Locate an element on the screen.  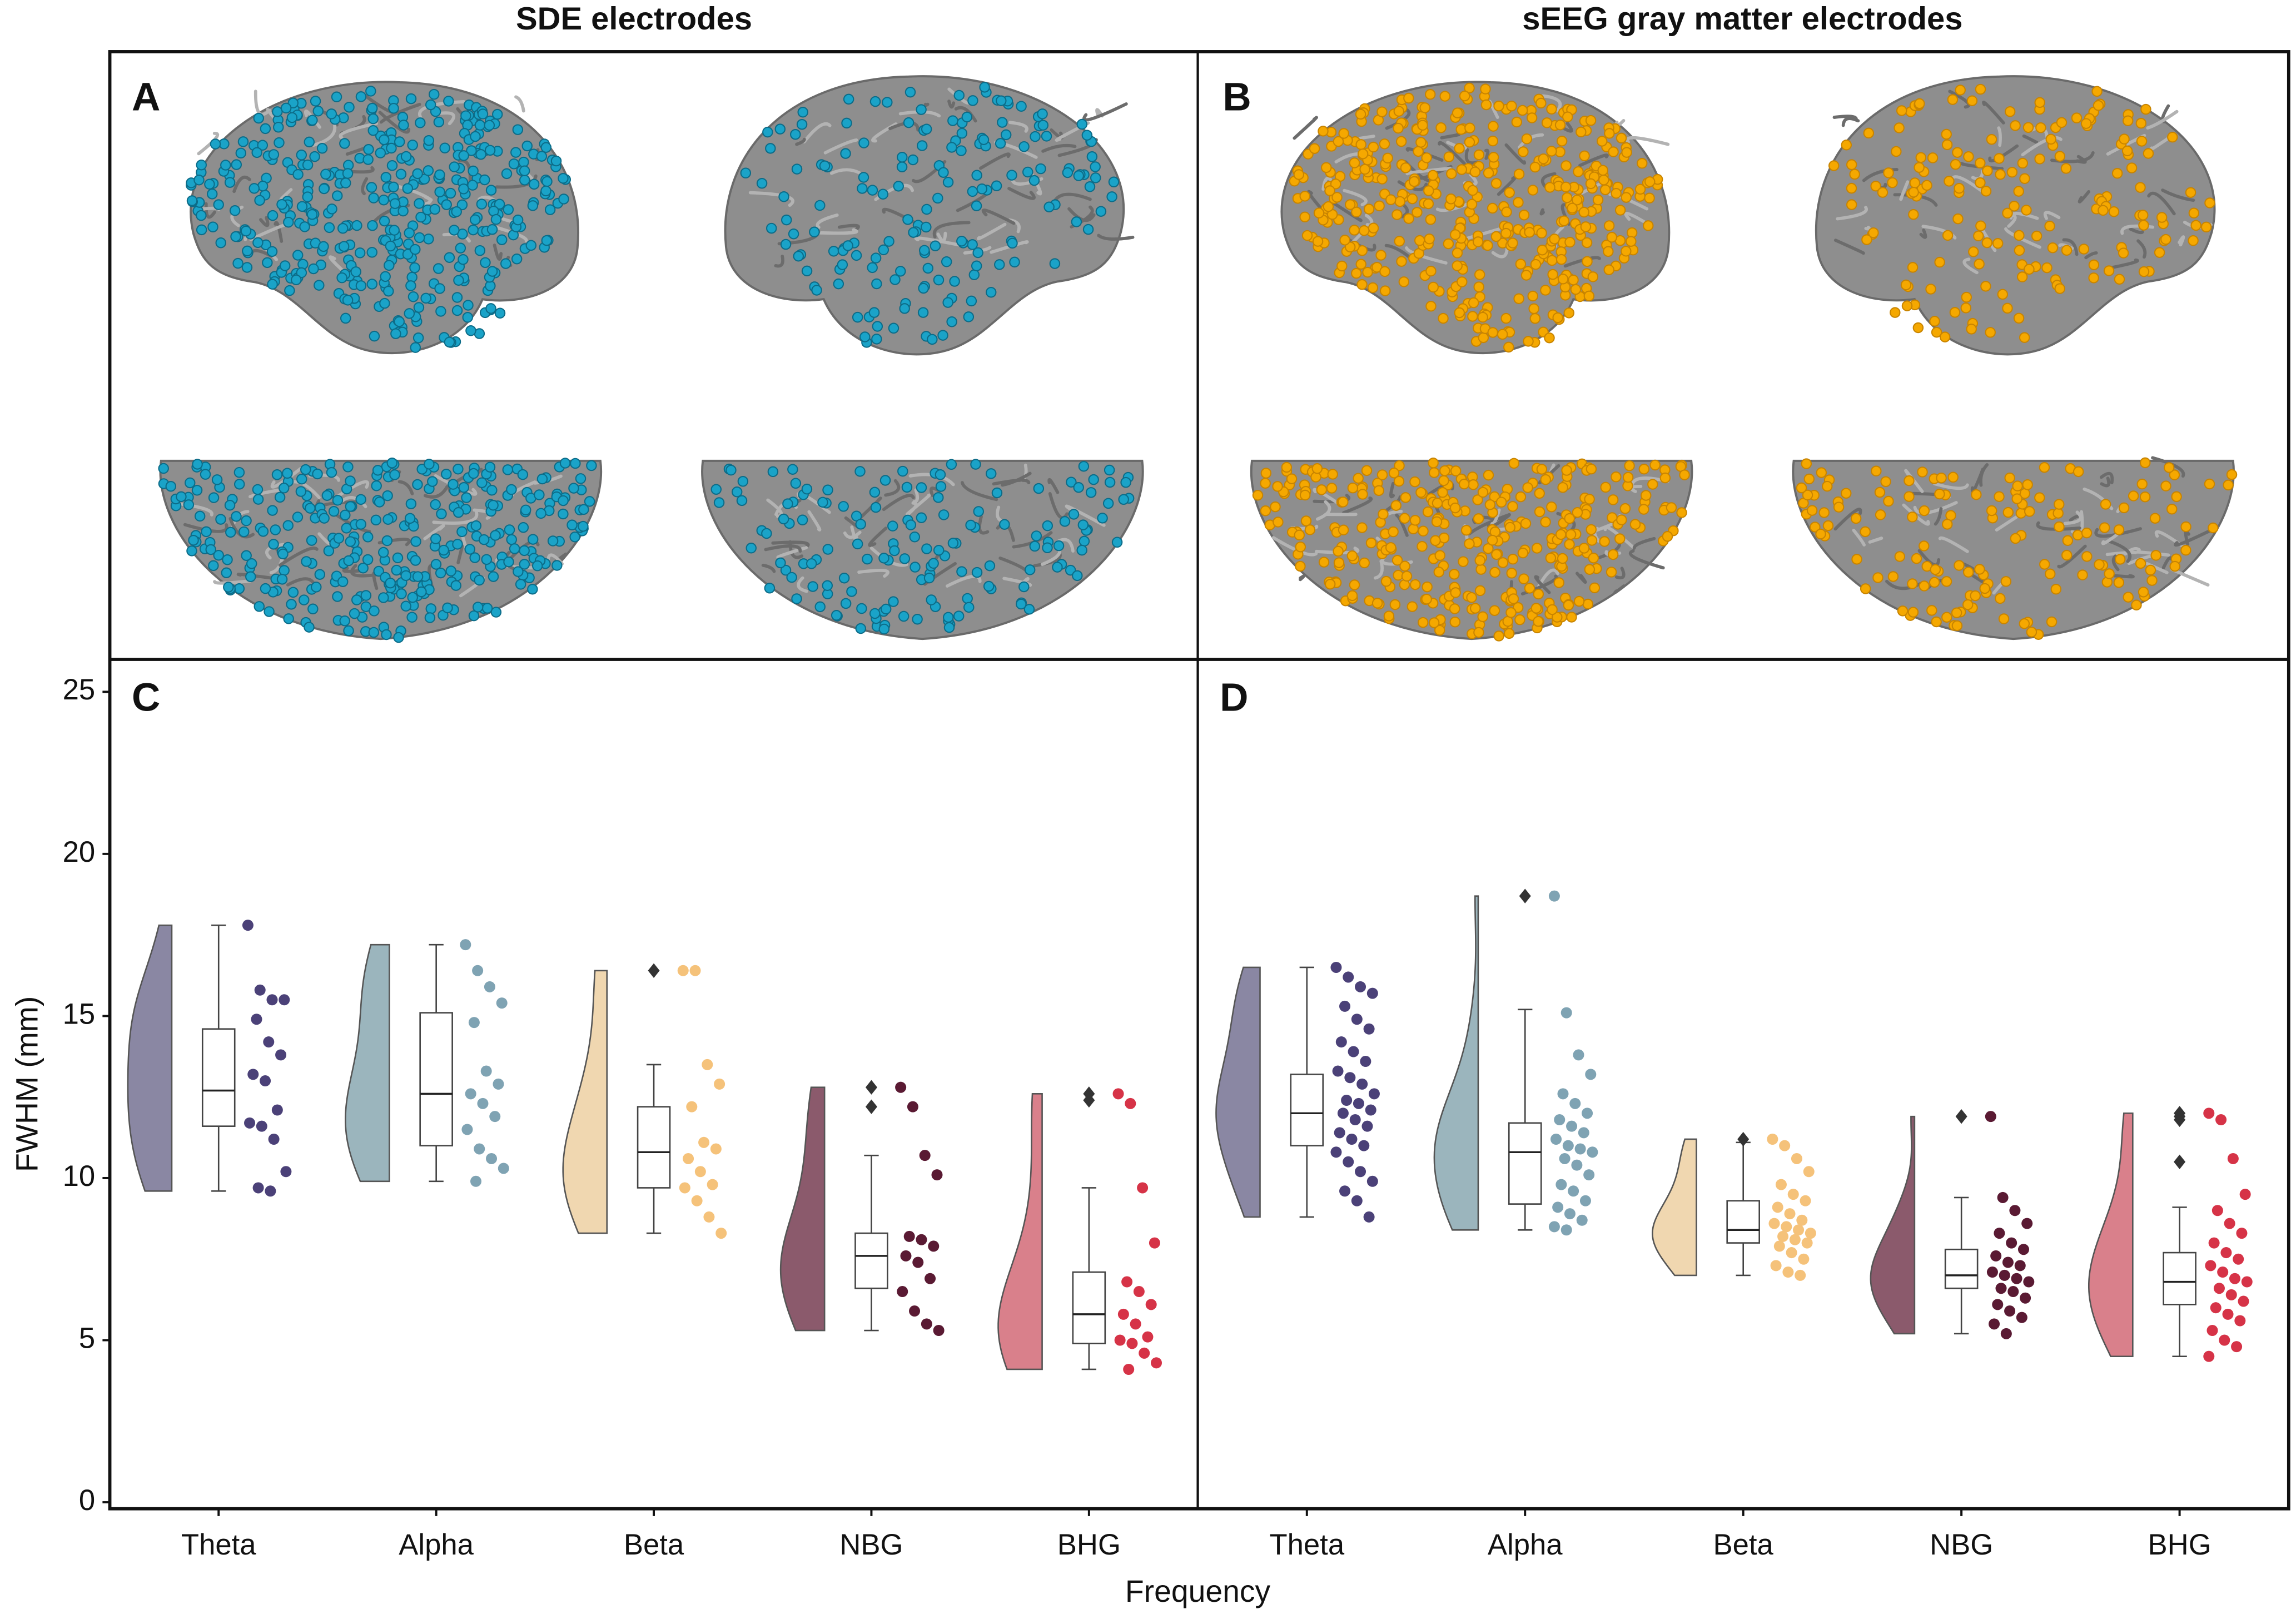
x-tick-label: BHG is located at coordinates (1089, 1544).